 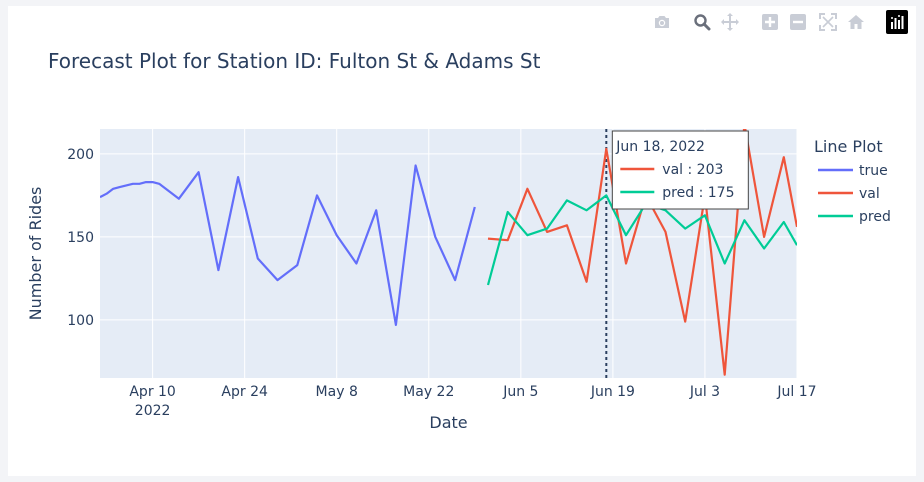 I want to click on legend-label: val, so click(x=869, y=194).